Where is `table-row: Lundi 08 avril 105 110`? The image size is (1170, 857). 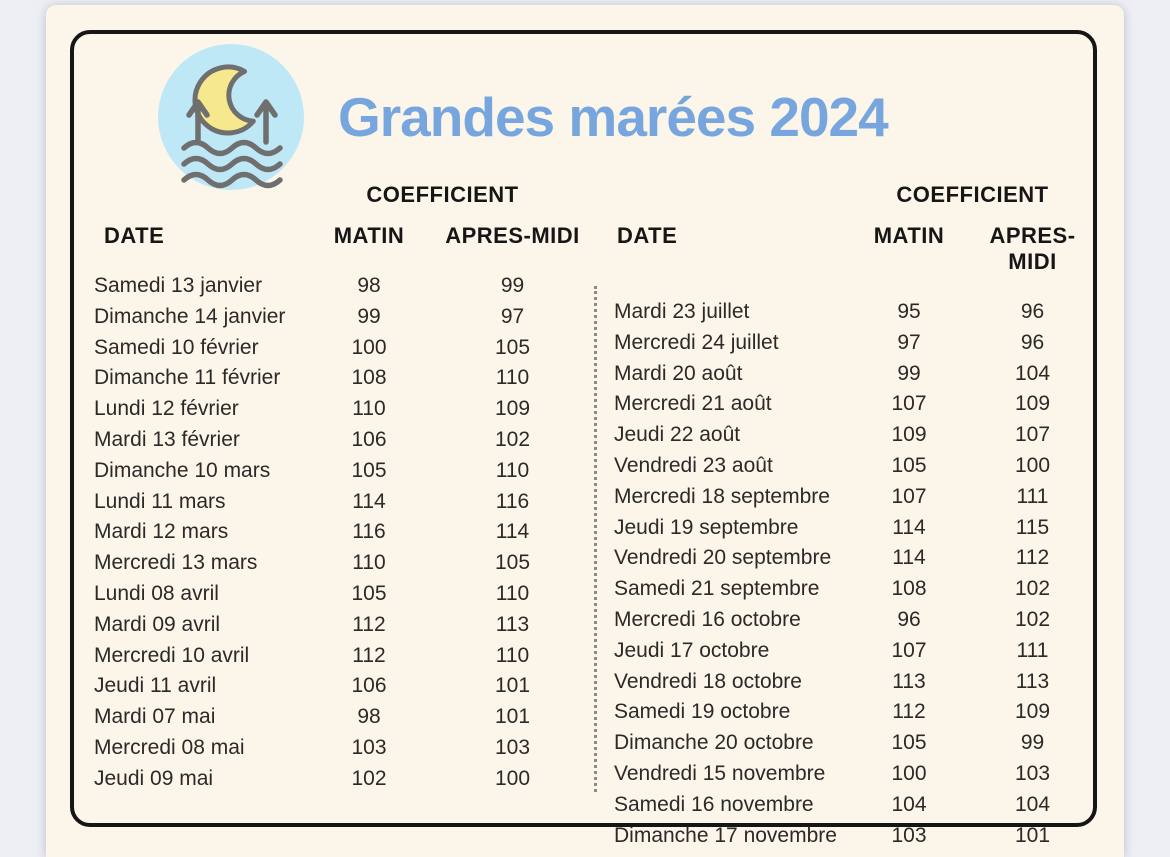 table-row: Lundi 08 avril 105 110 is located at coordinates (340, 594).